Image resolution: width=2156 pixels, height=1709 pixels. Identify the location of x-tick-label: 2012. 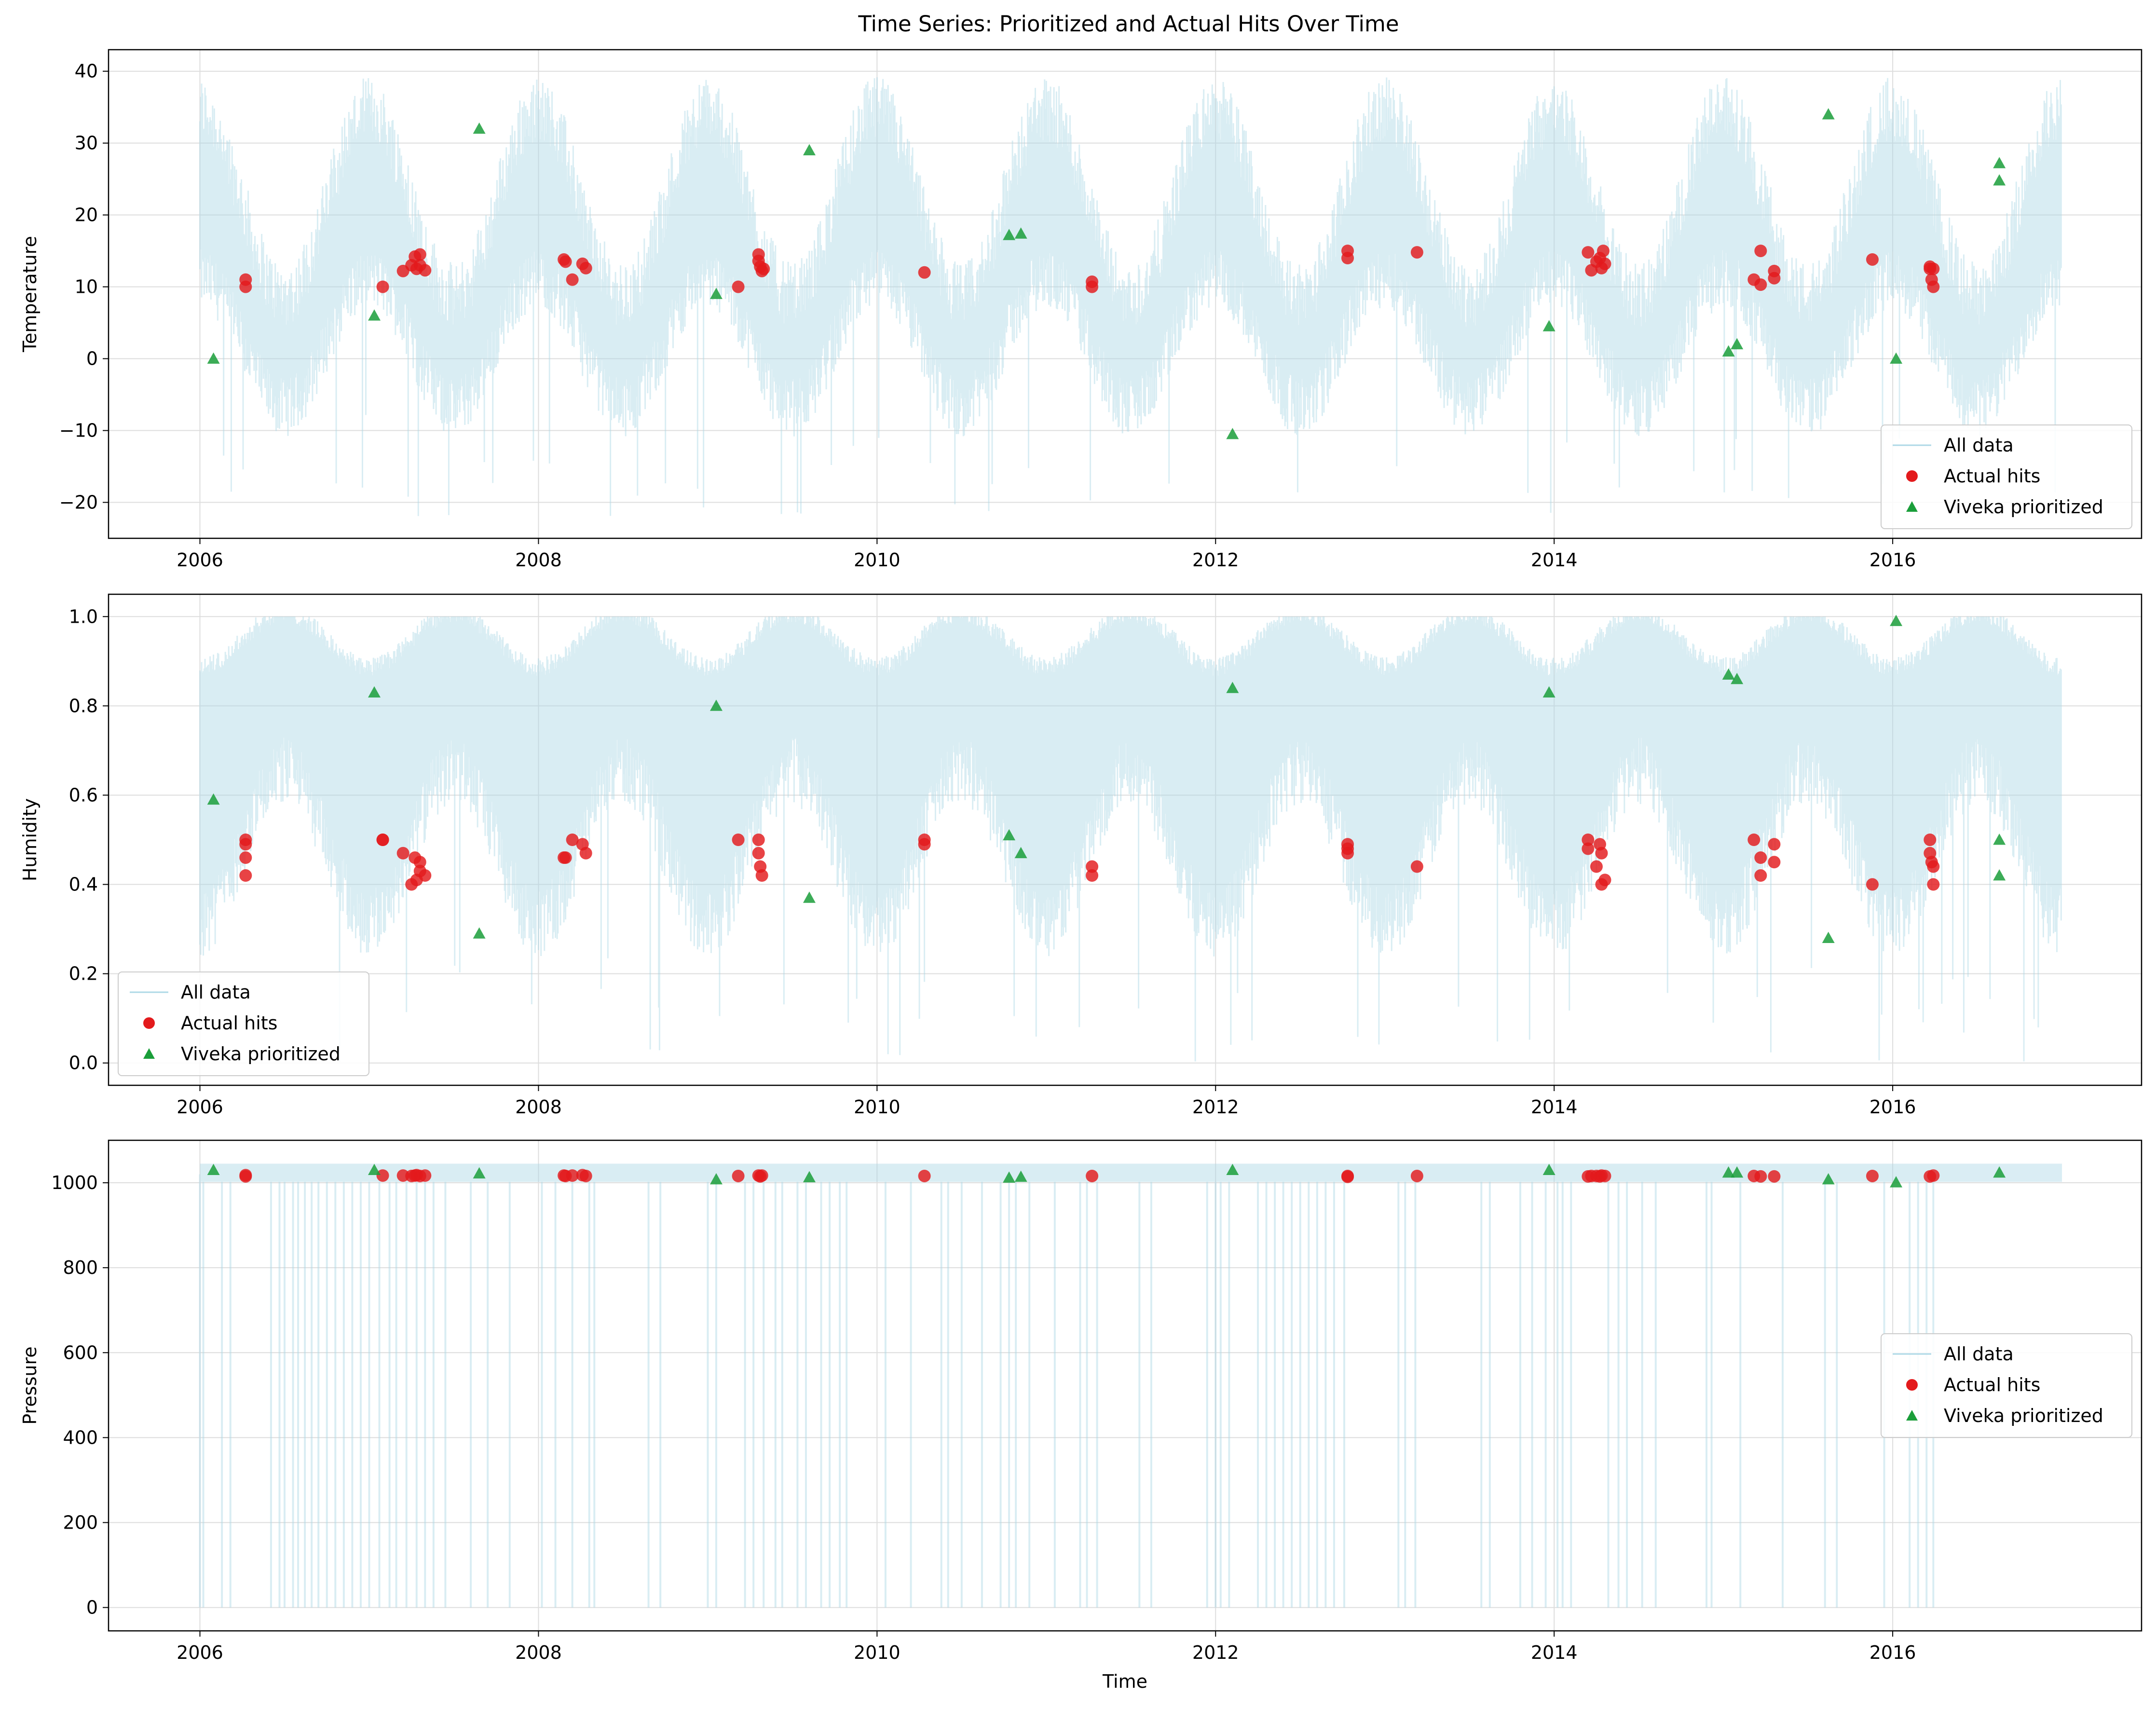
(1215, 1107).